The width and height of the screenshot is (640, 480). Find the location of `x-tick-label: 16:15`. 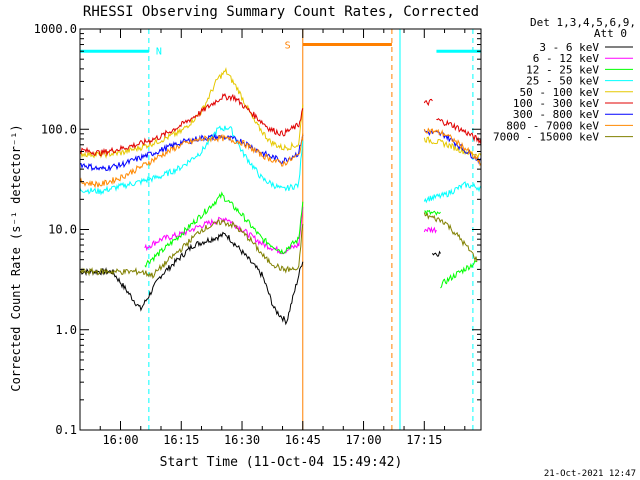

x-tick-label: 16:15 is located at coordinates (181, 440).